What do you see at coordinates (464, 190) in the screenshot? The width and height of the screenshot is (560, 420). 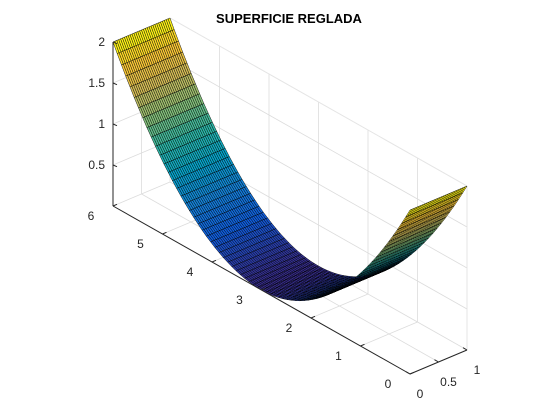 I see `surface-facet` at bounding box center [464, 190].